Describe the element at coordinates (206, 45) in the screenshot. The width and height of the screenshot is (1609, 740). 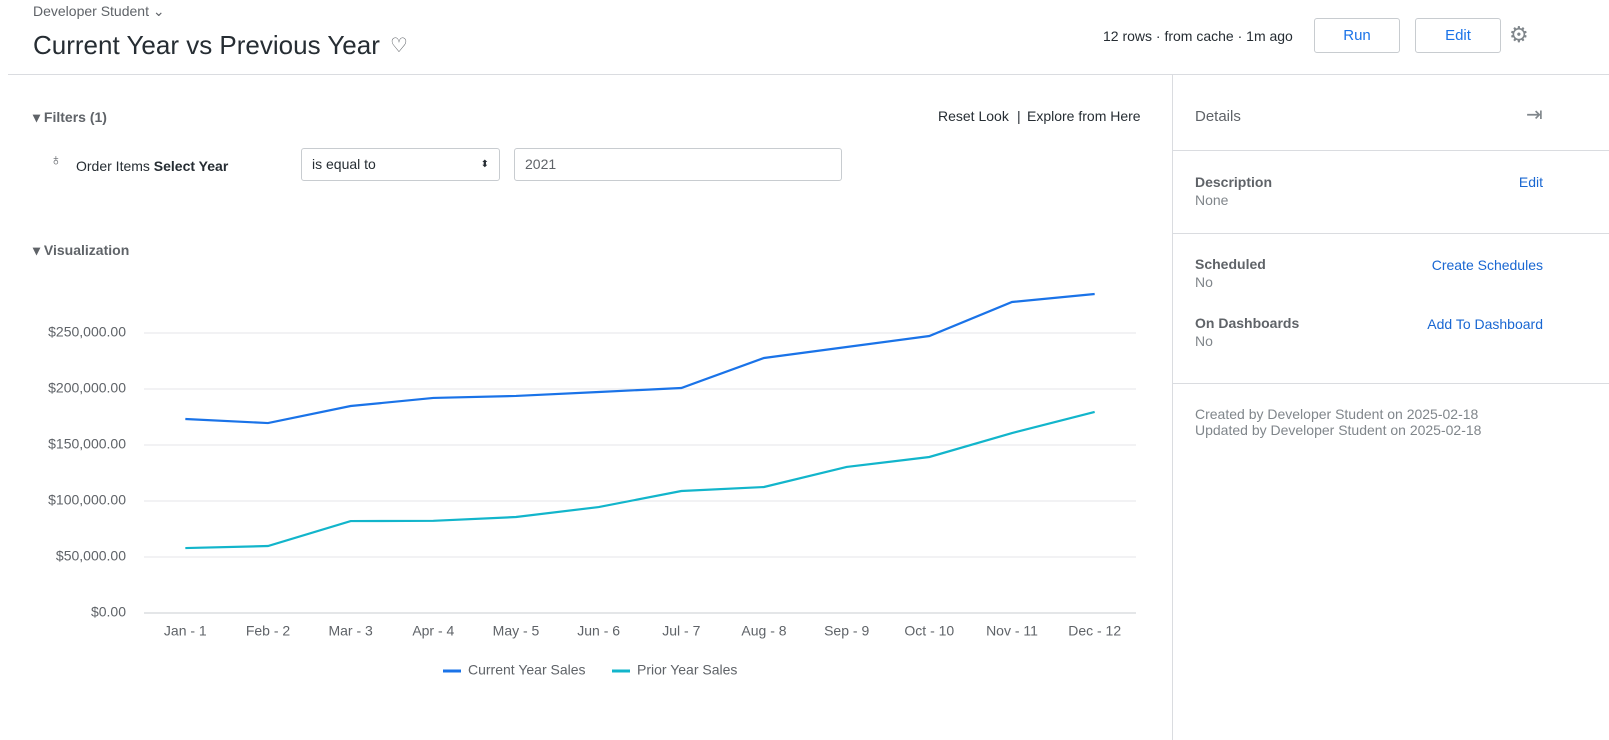
I see `page-title: Current Year vs Previous Year` at that location.